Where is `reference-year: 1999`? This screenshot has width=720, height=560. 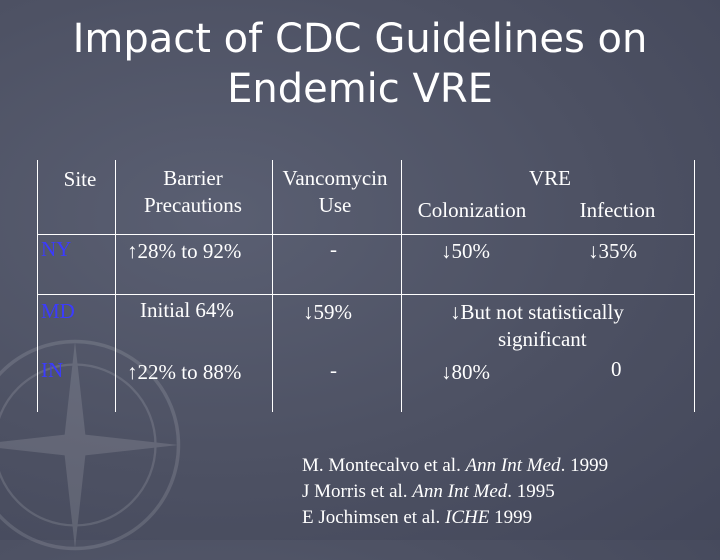
reference-year: 1999 is located at coordinates (511, 517).